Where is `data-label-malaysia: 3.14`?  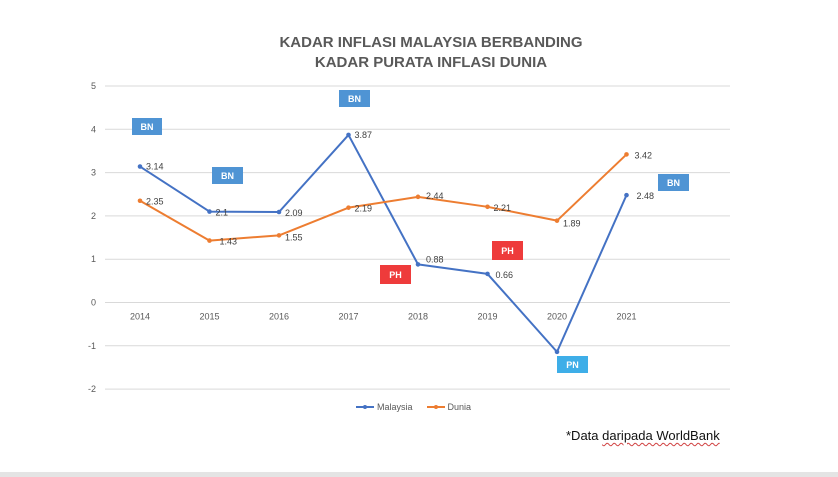
data-label-malaysia: 3.14 is located at coordinates (155, 167).